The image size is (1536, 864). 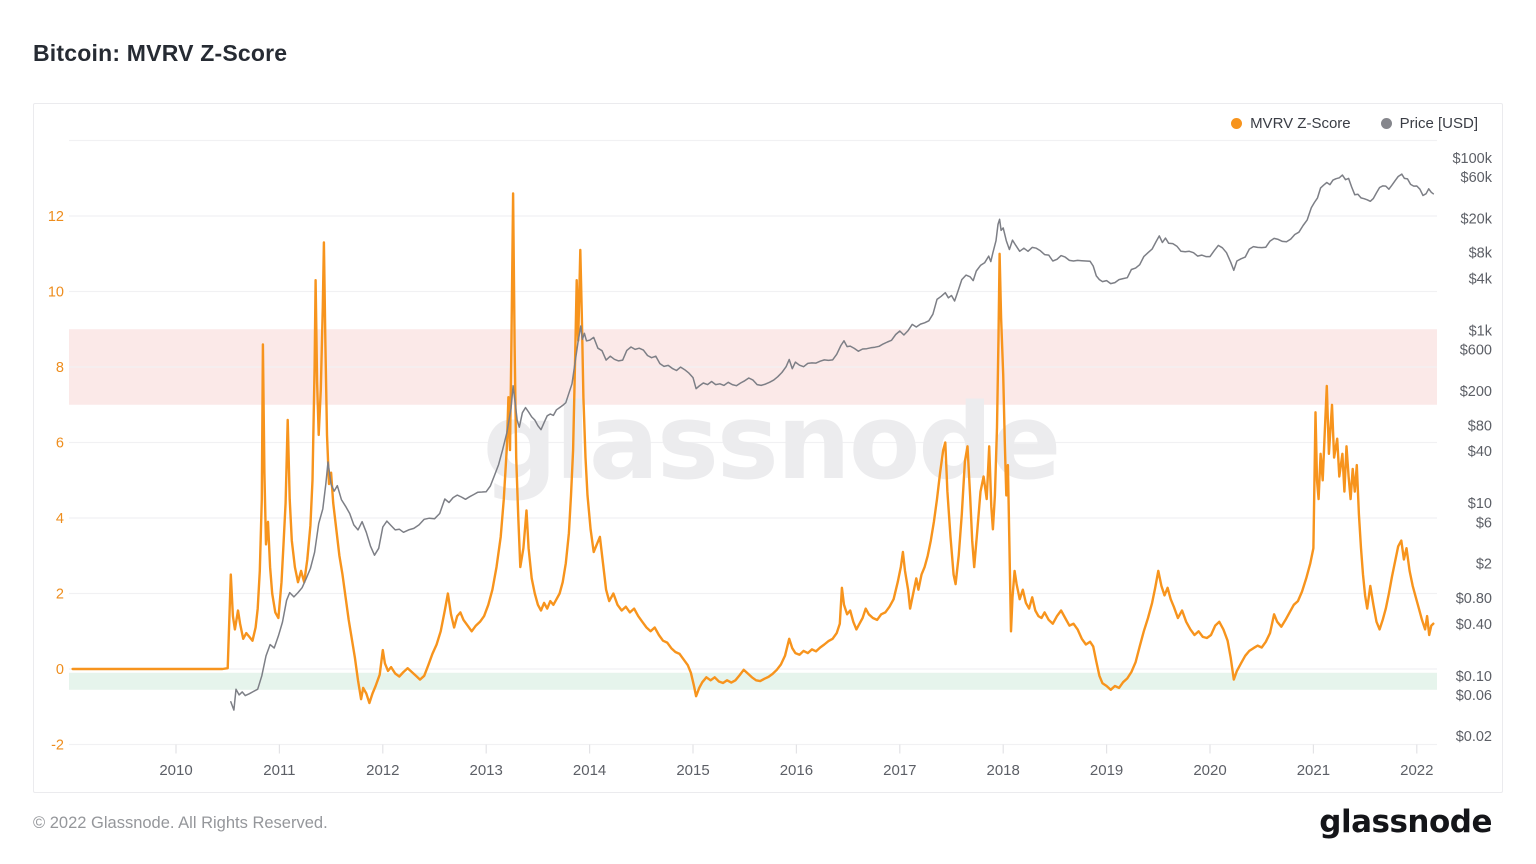 What do you see at coordinates (1106, 770) in the screenshot?
I see `x-axis-year-label: 2019` at bounding box center [1106, 770].